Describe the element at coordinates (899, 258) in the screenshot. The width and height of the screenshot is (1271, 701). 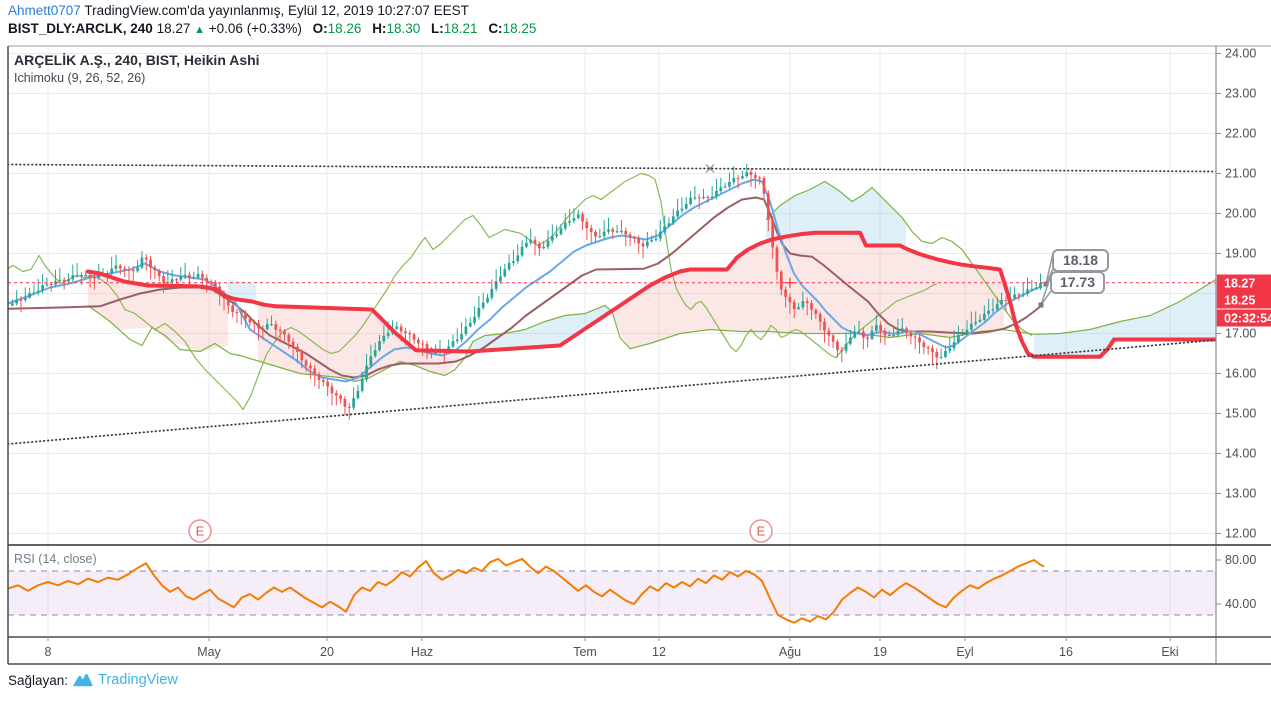
I see `green-arc-line` at that location.